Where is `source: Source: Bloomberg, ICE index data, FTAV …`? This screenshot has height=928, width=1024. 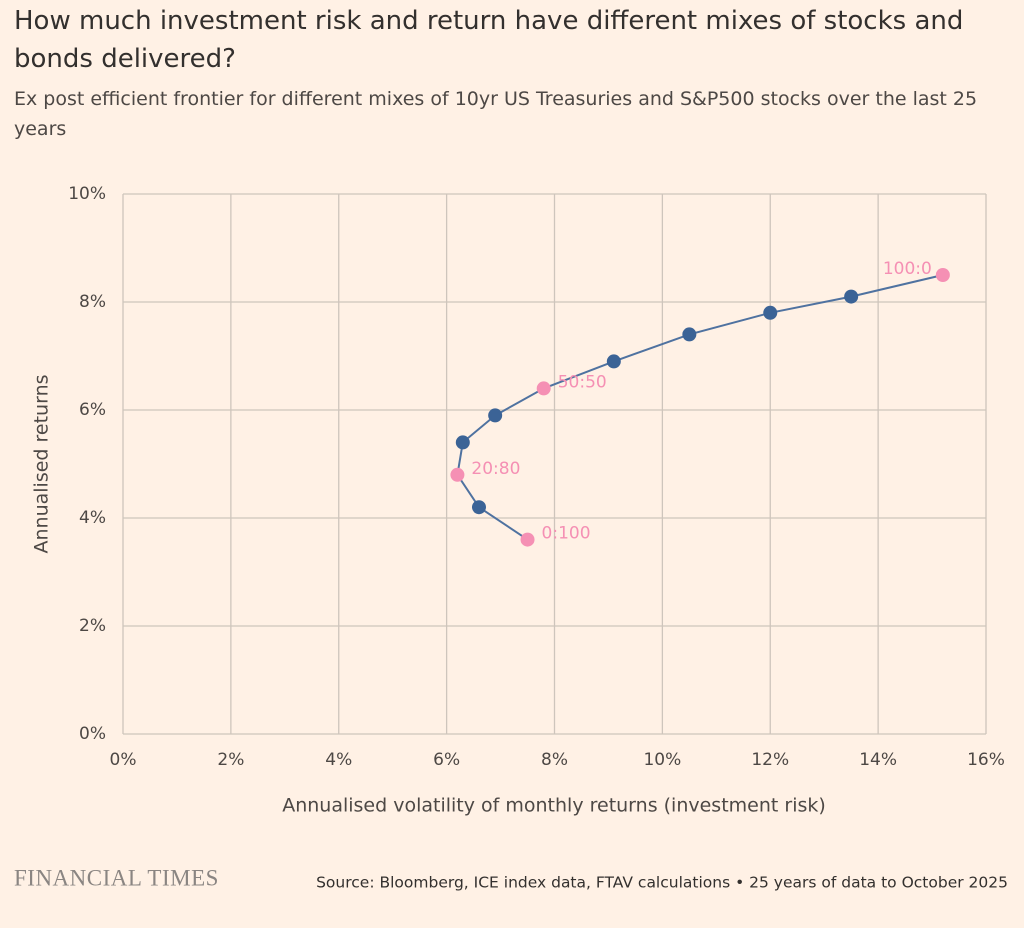 source: Source: Bloomberg, ICE index data, FTAV … is located at coordinates (662, 883).